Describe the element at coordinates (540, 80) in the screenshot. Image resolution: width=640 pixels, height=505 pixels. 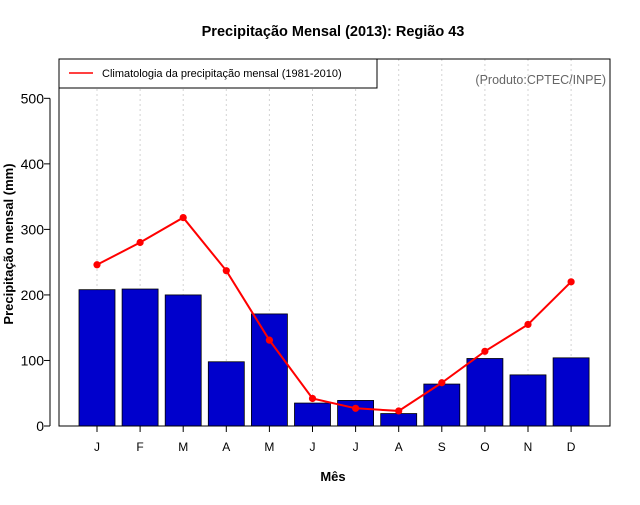
I see `source-annotation: (Produto:CPTEC/INPE)` at that location.